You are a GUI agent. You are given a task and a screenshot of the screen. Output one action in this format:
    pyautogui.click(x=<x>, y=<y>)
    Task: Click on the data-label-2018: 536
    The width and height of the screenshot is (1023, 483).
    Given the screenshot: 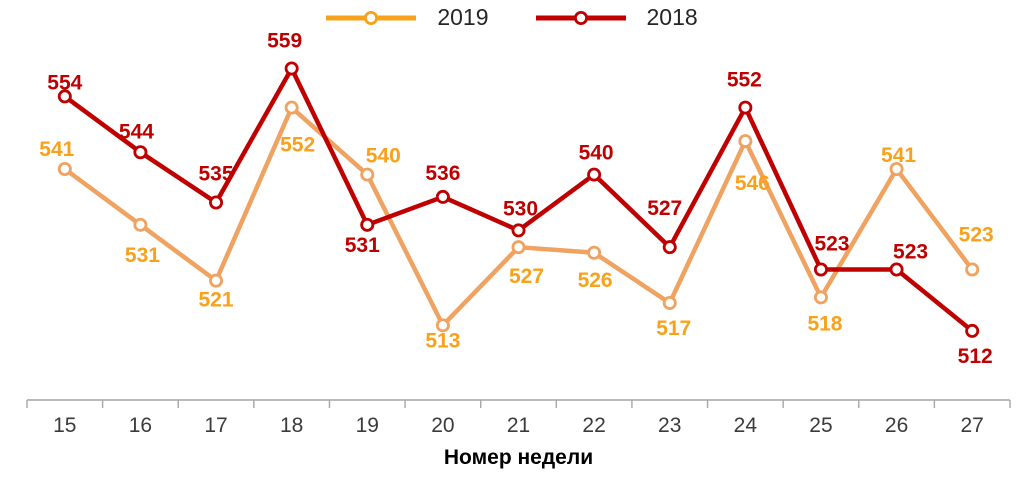 What is the action you would take?
    pyautogui.click(x=442, y=173)
    